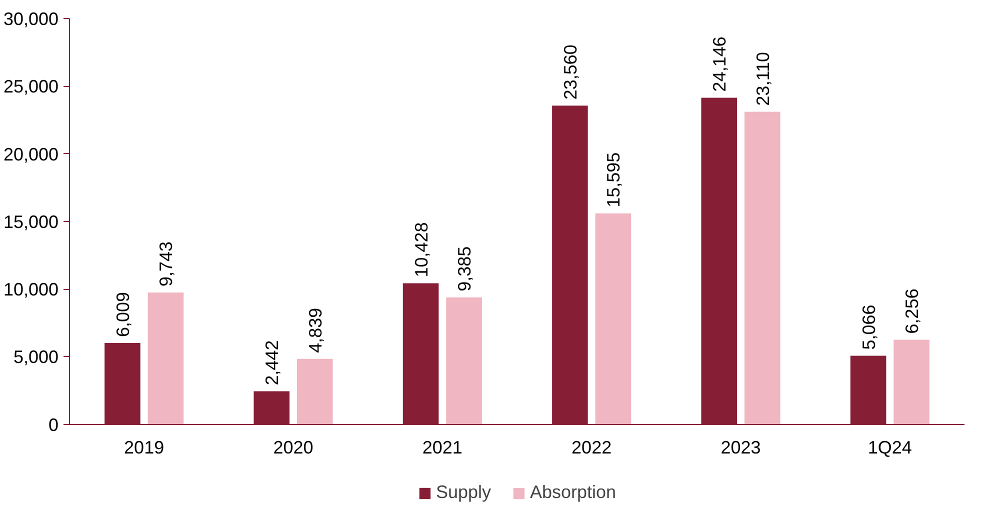 The height and width of the screenshot is (523, 984). What do you see at coordinates (912, 311) in the screenshot?
I see `data-label: 6,256` at bounding box center [912, 311].